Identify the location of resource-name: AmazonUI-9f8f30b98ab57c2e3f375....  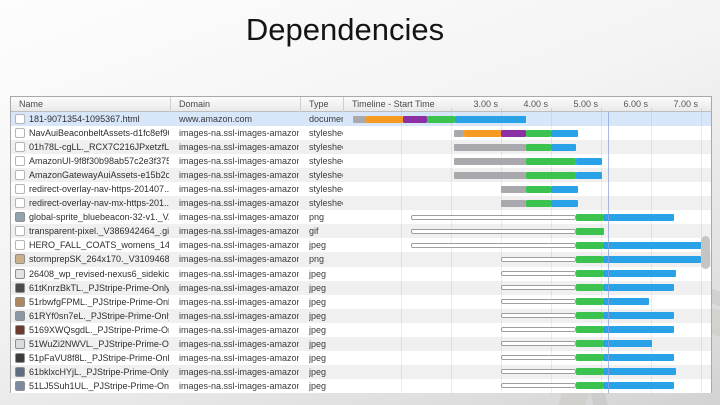
(99, 161).